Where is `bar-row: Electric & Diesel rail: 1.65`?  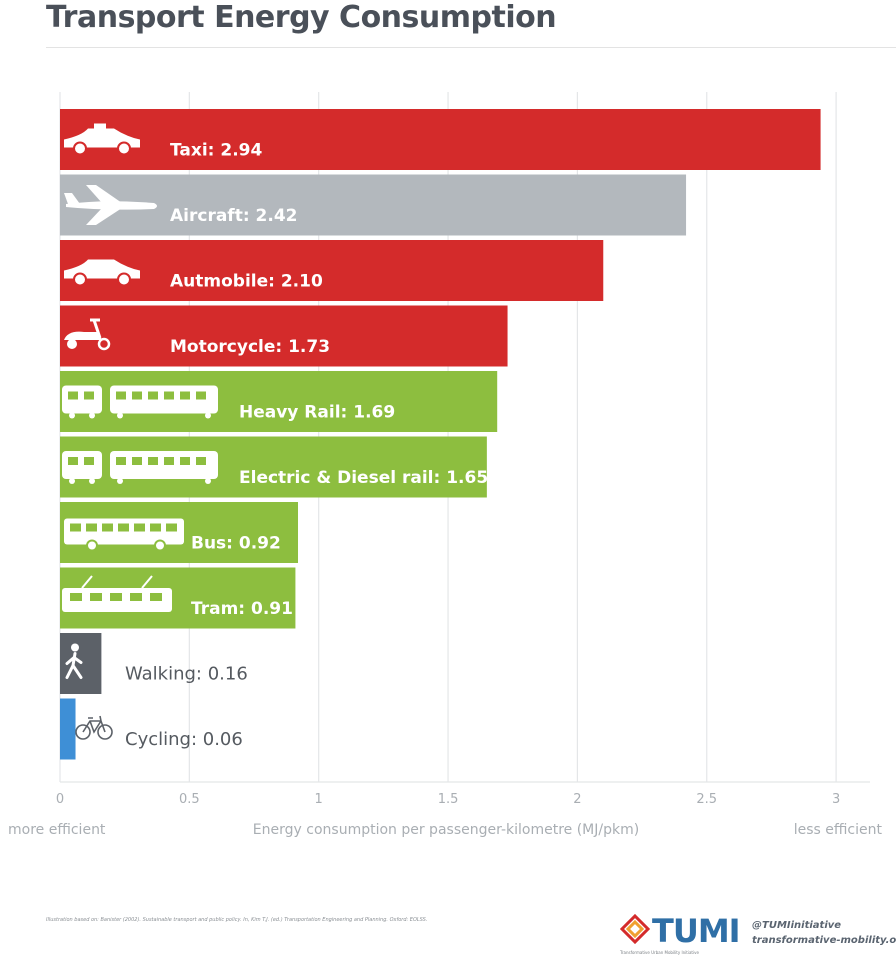
bar-row: Electric & Diesel rail: 1.65 is located at coordinates (274, 467).